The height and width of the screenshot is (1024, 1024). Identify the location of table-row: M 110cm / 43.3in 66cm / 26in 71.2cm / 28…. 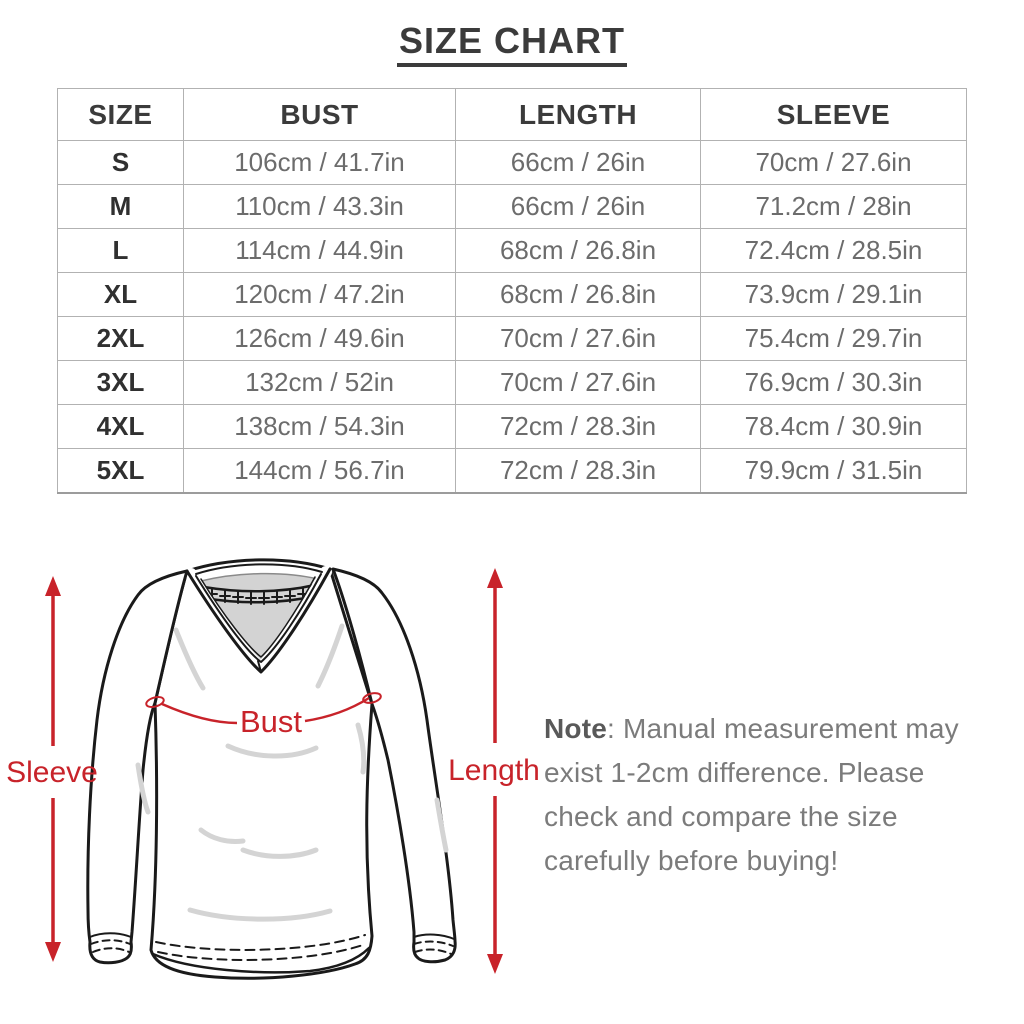
(512, 206).